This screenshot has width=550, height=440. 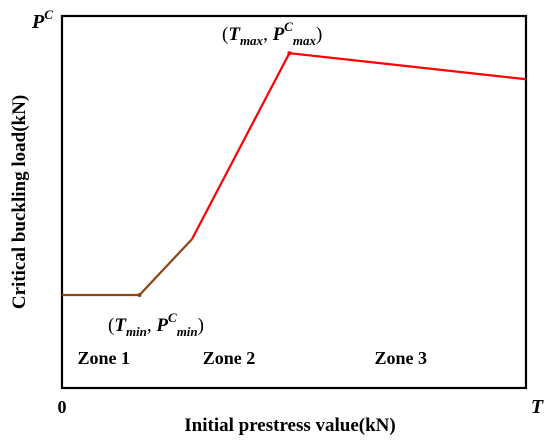 I want to click on annotation-max-point: (Tmax, PCmax), so click(x=272, y=33).